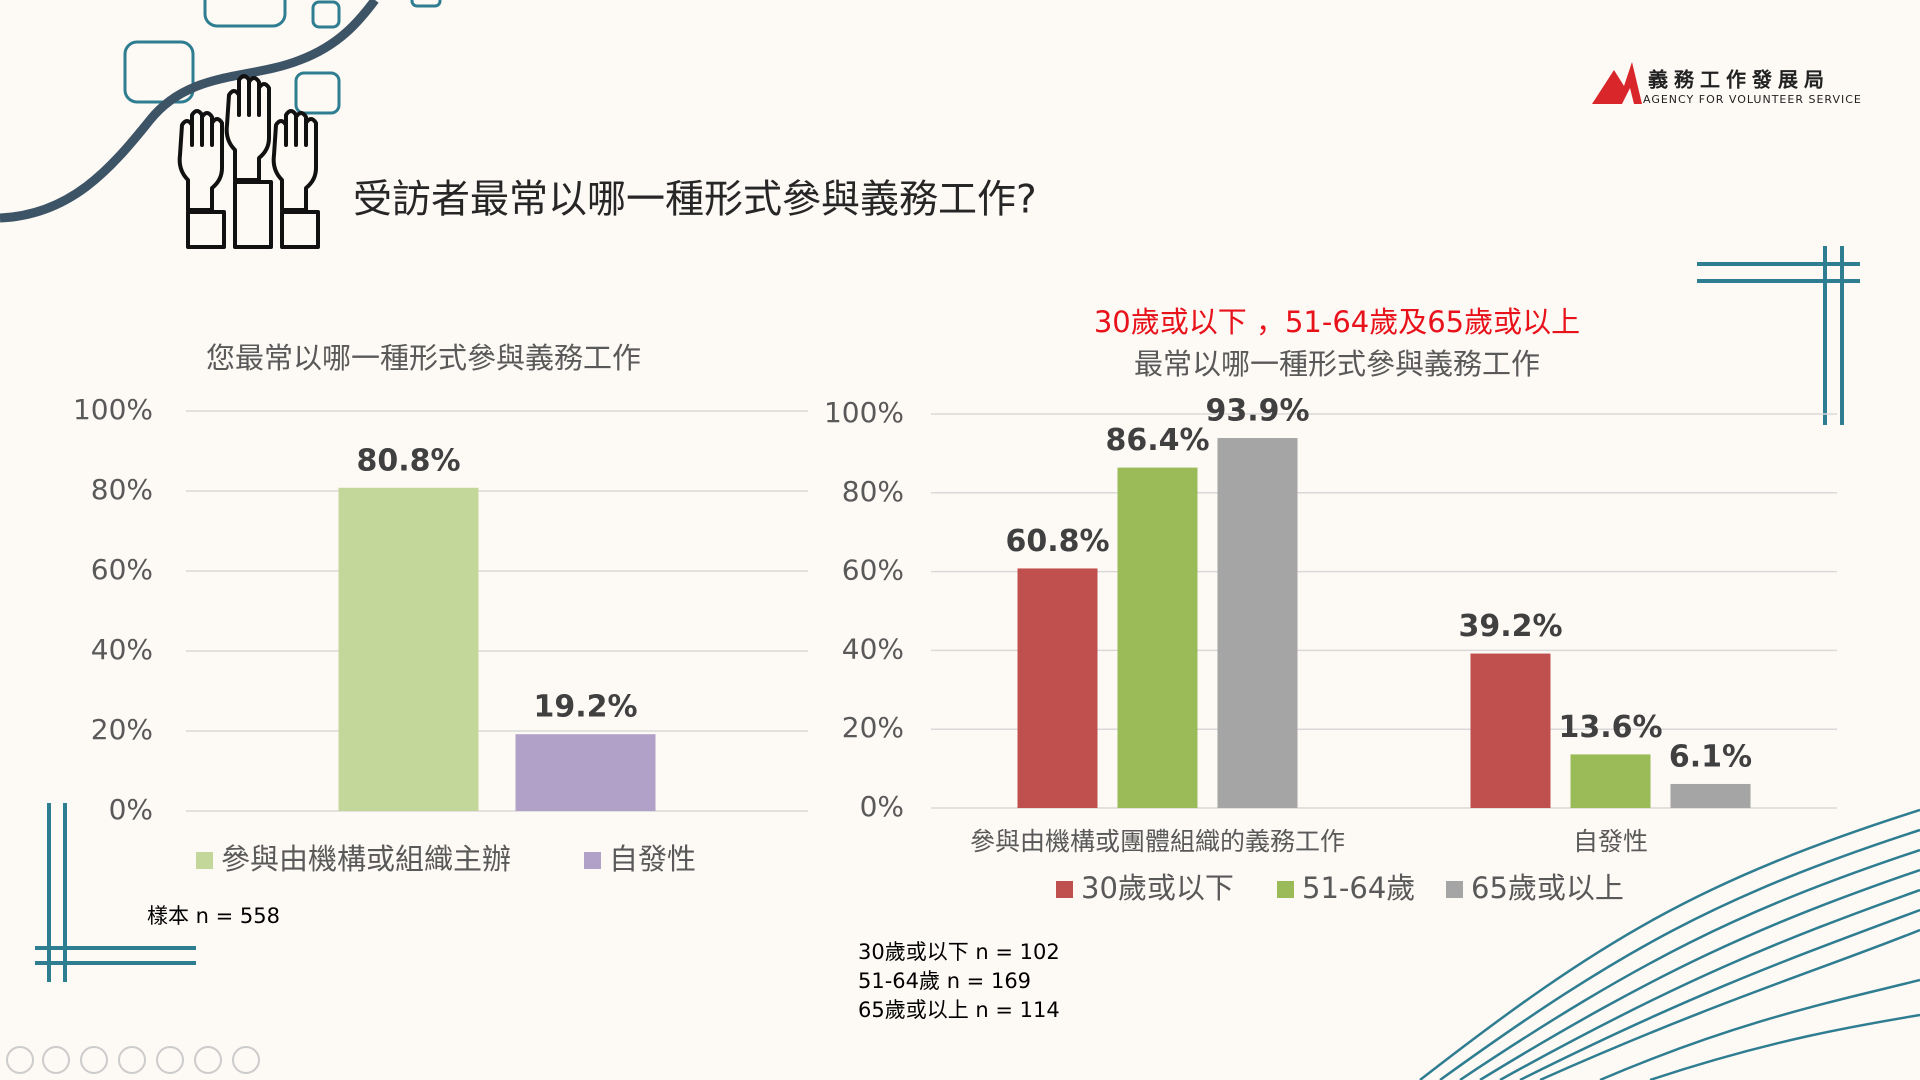 This screenshot has width=1920, height=1080. Describe the element at coordinates (1337, 364) in the screenshot. I see `chart-title: 最常以哪一種形式參與義務工作` at that location.